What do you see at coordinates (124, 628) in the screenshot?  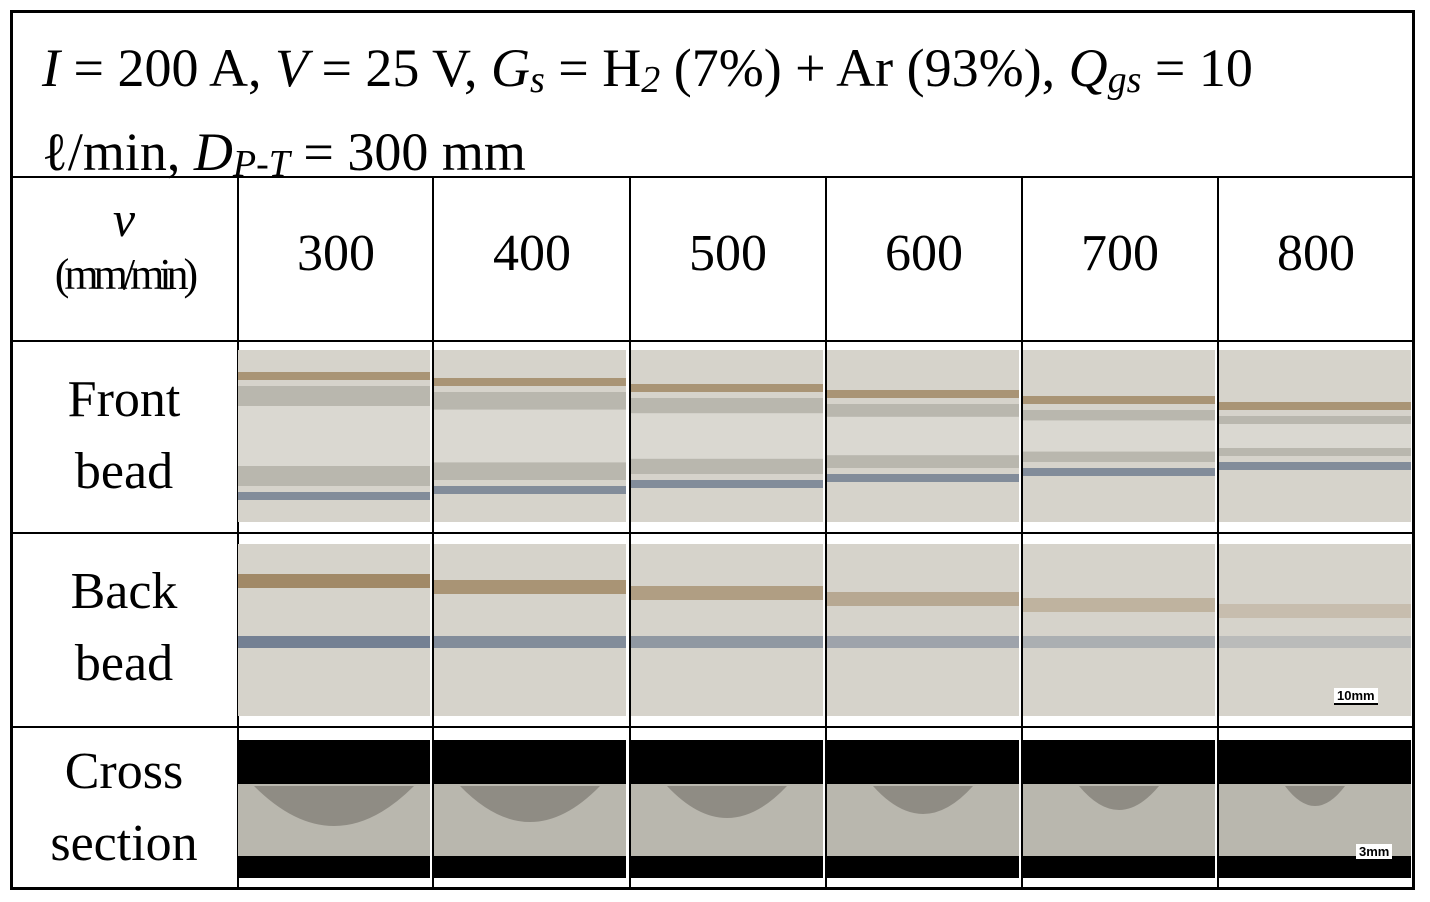 I see `row-label-back-bead: Back bead` at bounding box center [124, 628].